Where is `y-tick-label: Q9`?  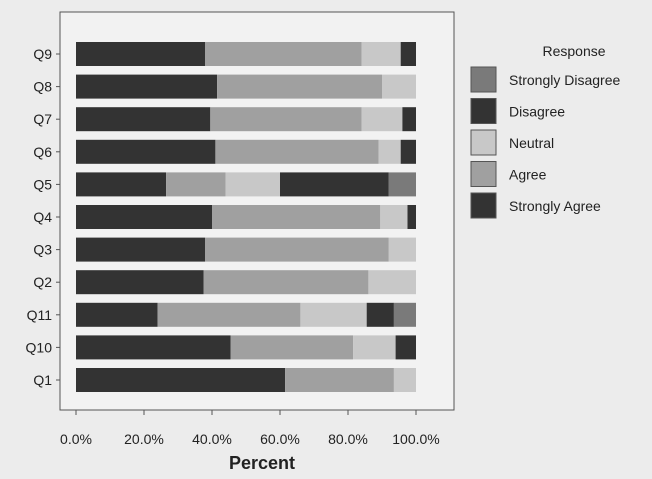 y-tick-label: Q9 is located at coordinates (42, 54).